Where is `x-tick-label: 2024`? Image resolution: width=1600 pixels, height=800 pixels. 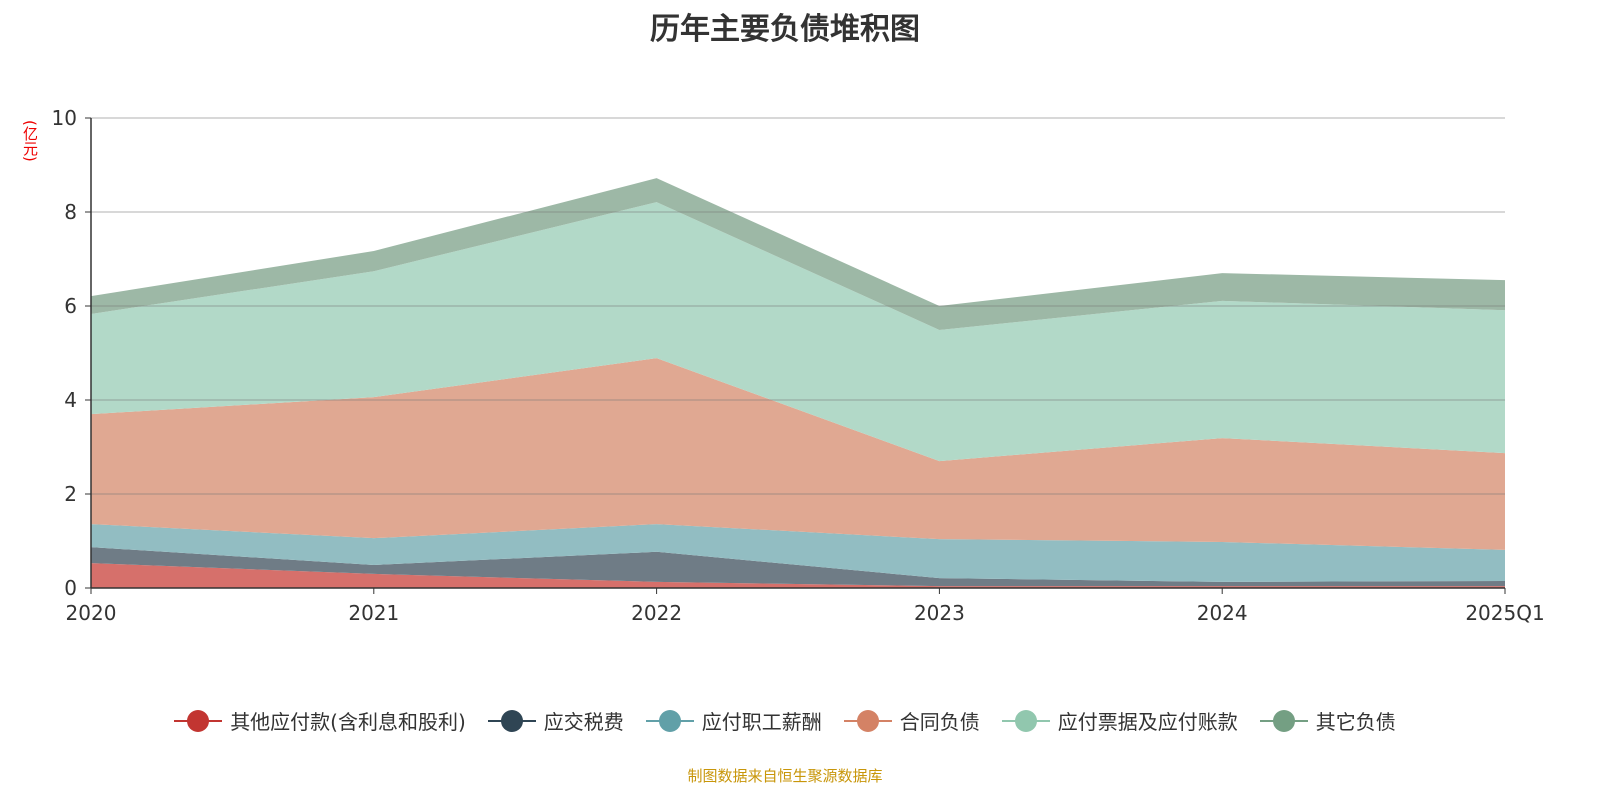 x-tick-label: 2024 is located at coordinates (1222, 613).